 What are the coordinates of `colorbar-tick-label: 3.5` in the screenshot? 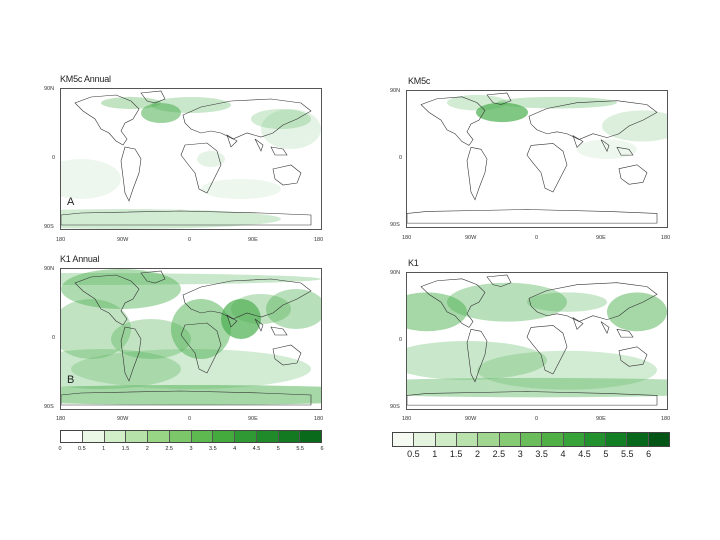 It's located at (213, 449).